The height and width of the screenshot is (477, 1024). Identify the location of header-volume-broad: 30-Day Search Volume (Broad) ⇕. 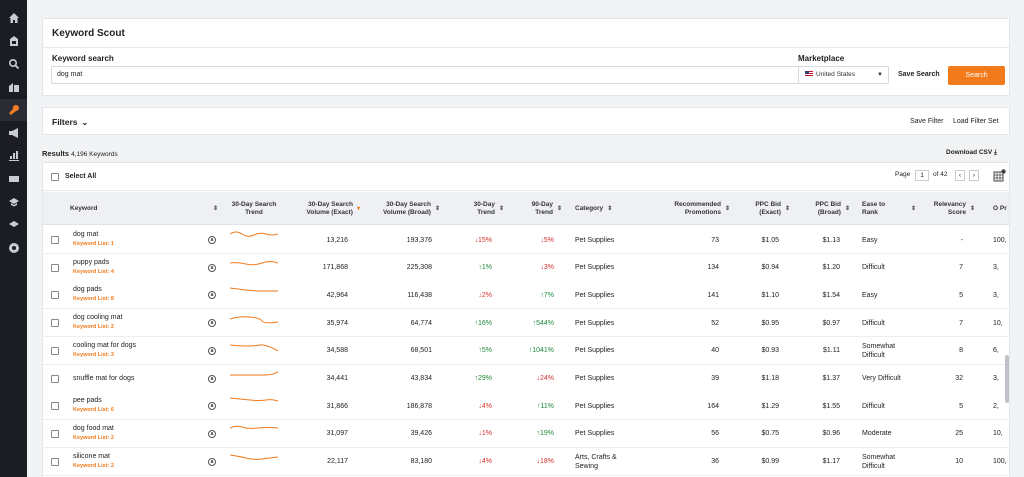
(404, 208).